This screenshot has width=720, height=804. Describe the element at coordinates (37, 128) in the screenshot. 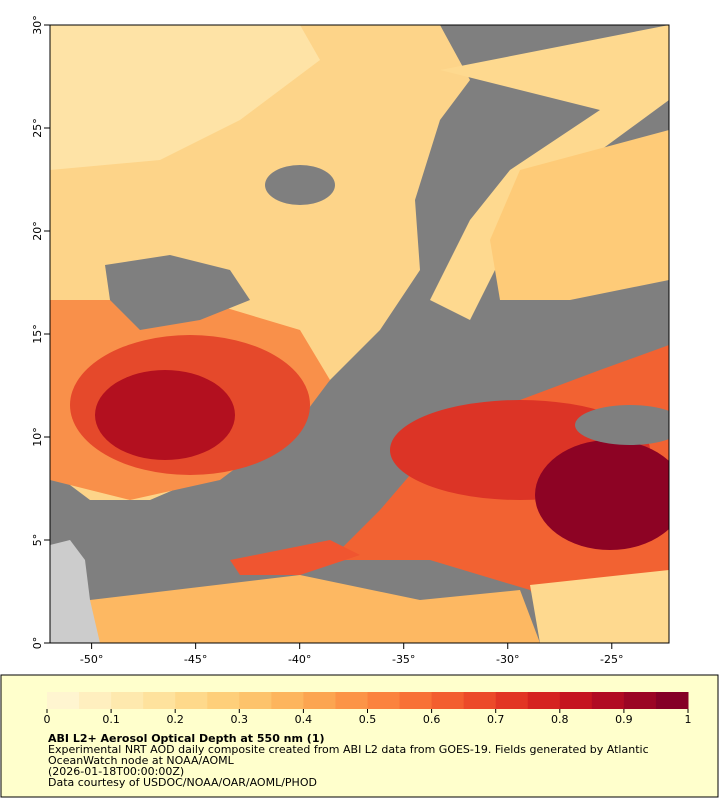

I see `y-tick-label: 25°` at that location.